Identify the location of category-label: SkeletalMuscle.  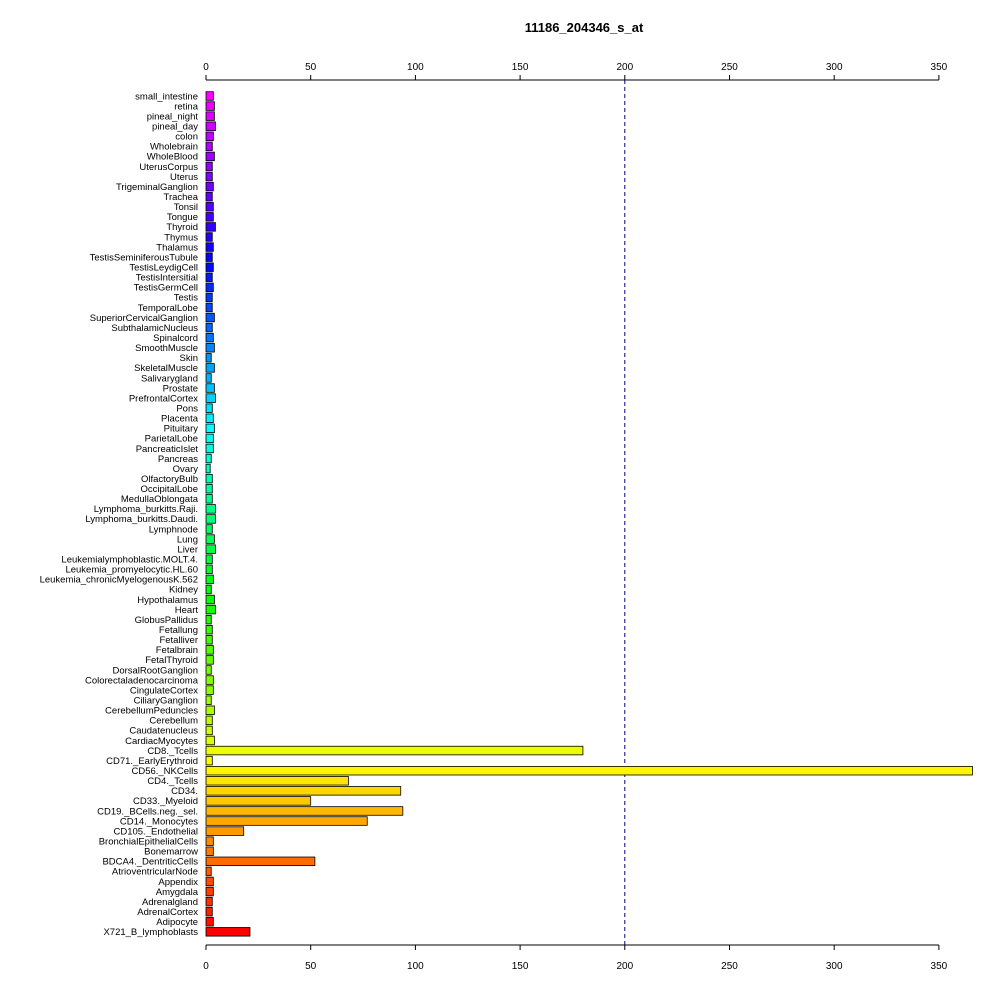
(166, 368).